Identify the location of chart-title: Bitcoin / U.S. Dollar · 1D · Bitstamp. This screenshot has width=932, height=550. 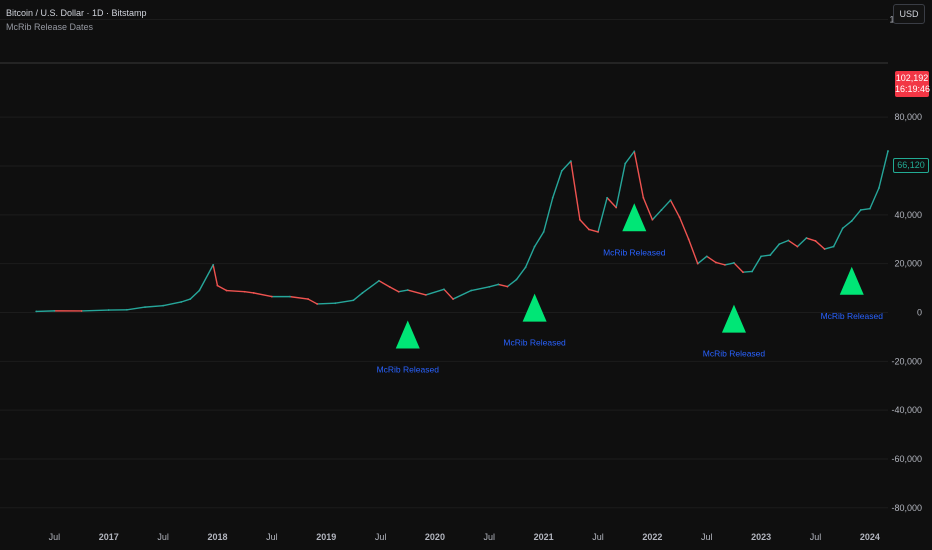
(76, 13).